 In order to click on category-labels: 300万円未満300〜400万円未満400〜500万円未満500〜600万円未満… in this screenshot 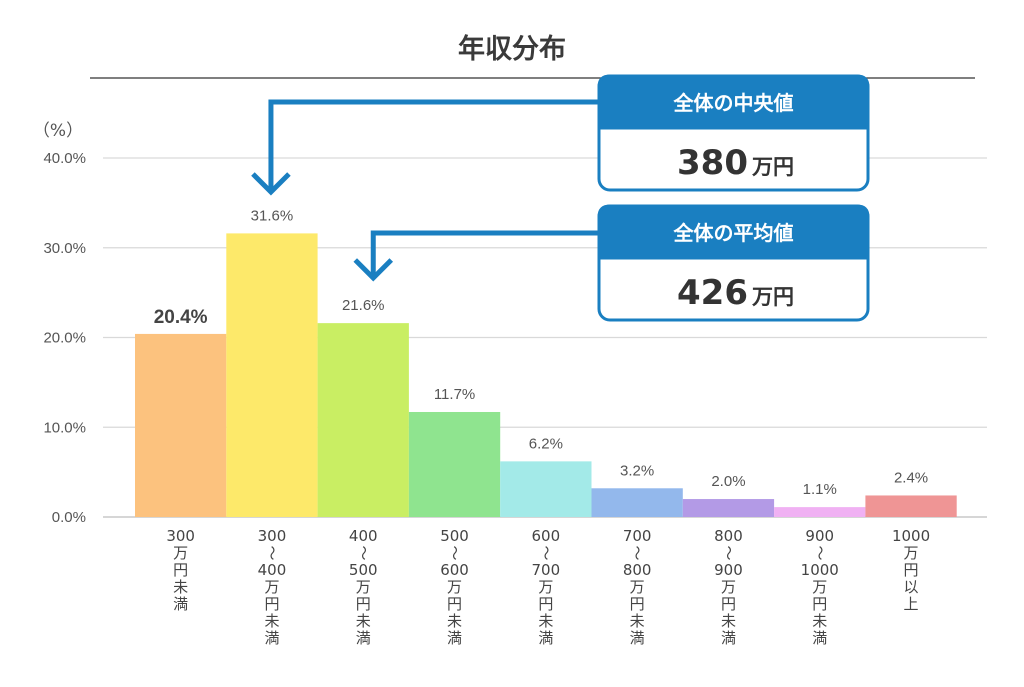, I will do `click(548, 587)`.